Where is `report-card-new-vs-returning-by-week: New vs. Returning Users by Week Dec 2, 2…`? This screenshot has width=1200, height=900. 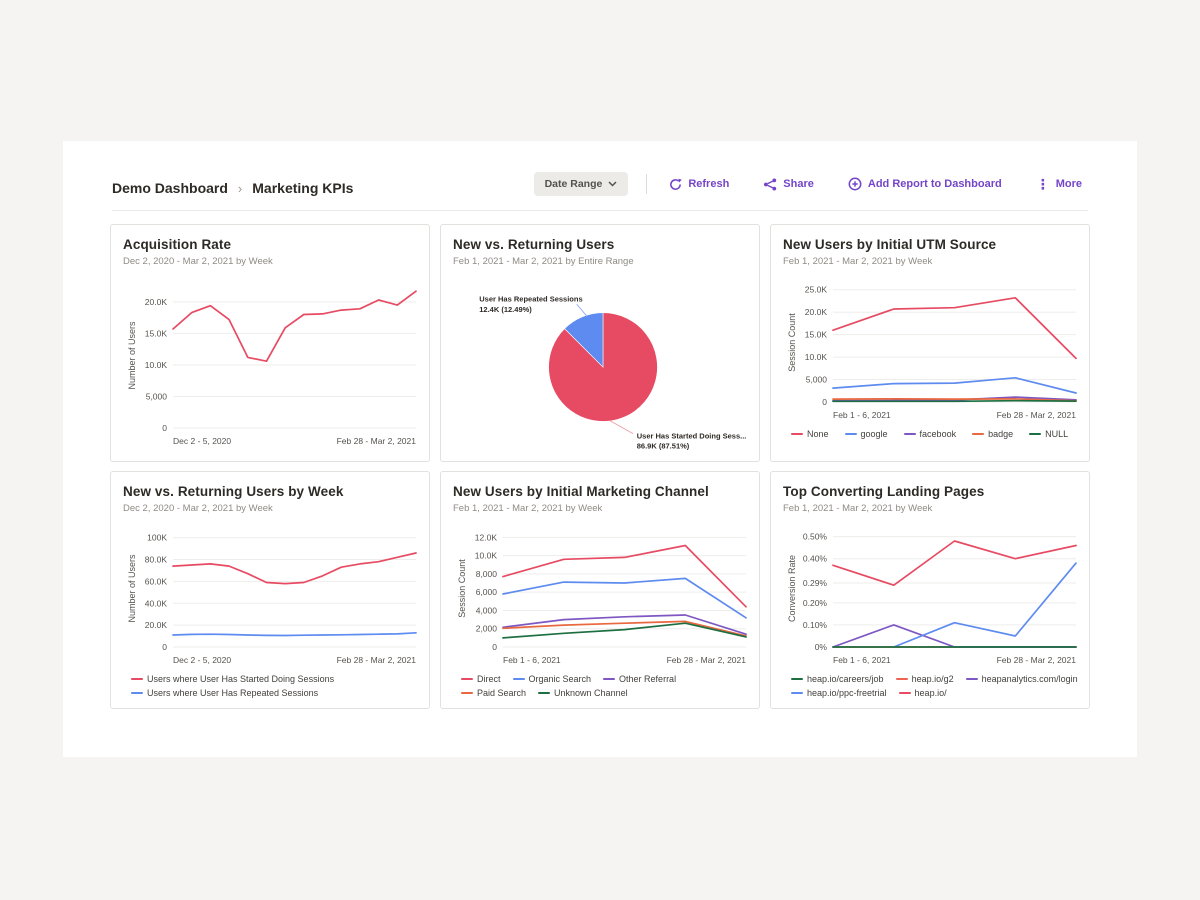
report-card-new-vs-returning-by-week: New vs. Returning Users by Week Dec 2, 2… is located at coordinates (270, 590).